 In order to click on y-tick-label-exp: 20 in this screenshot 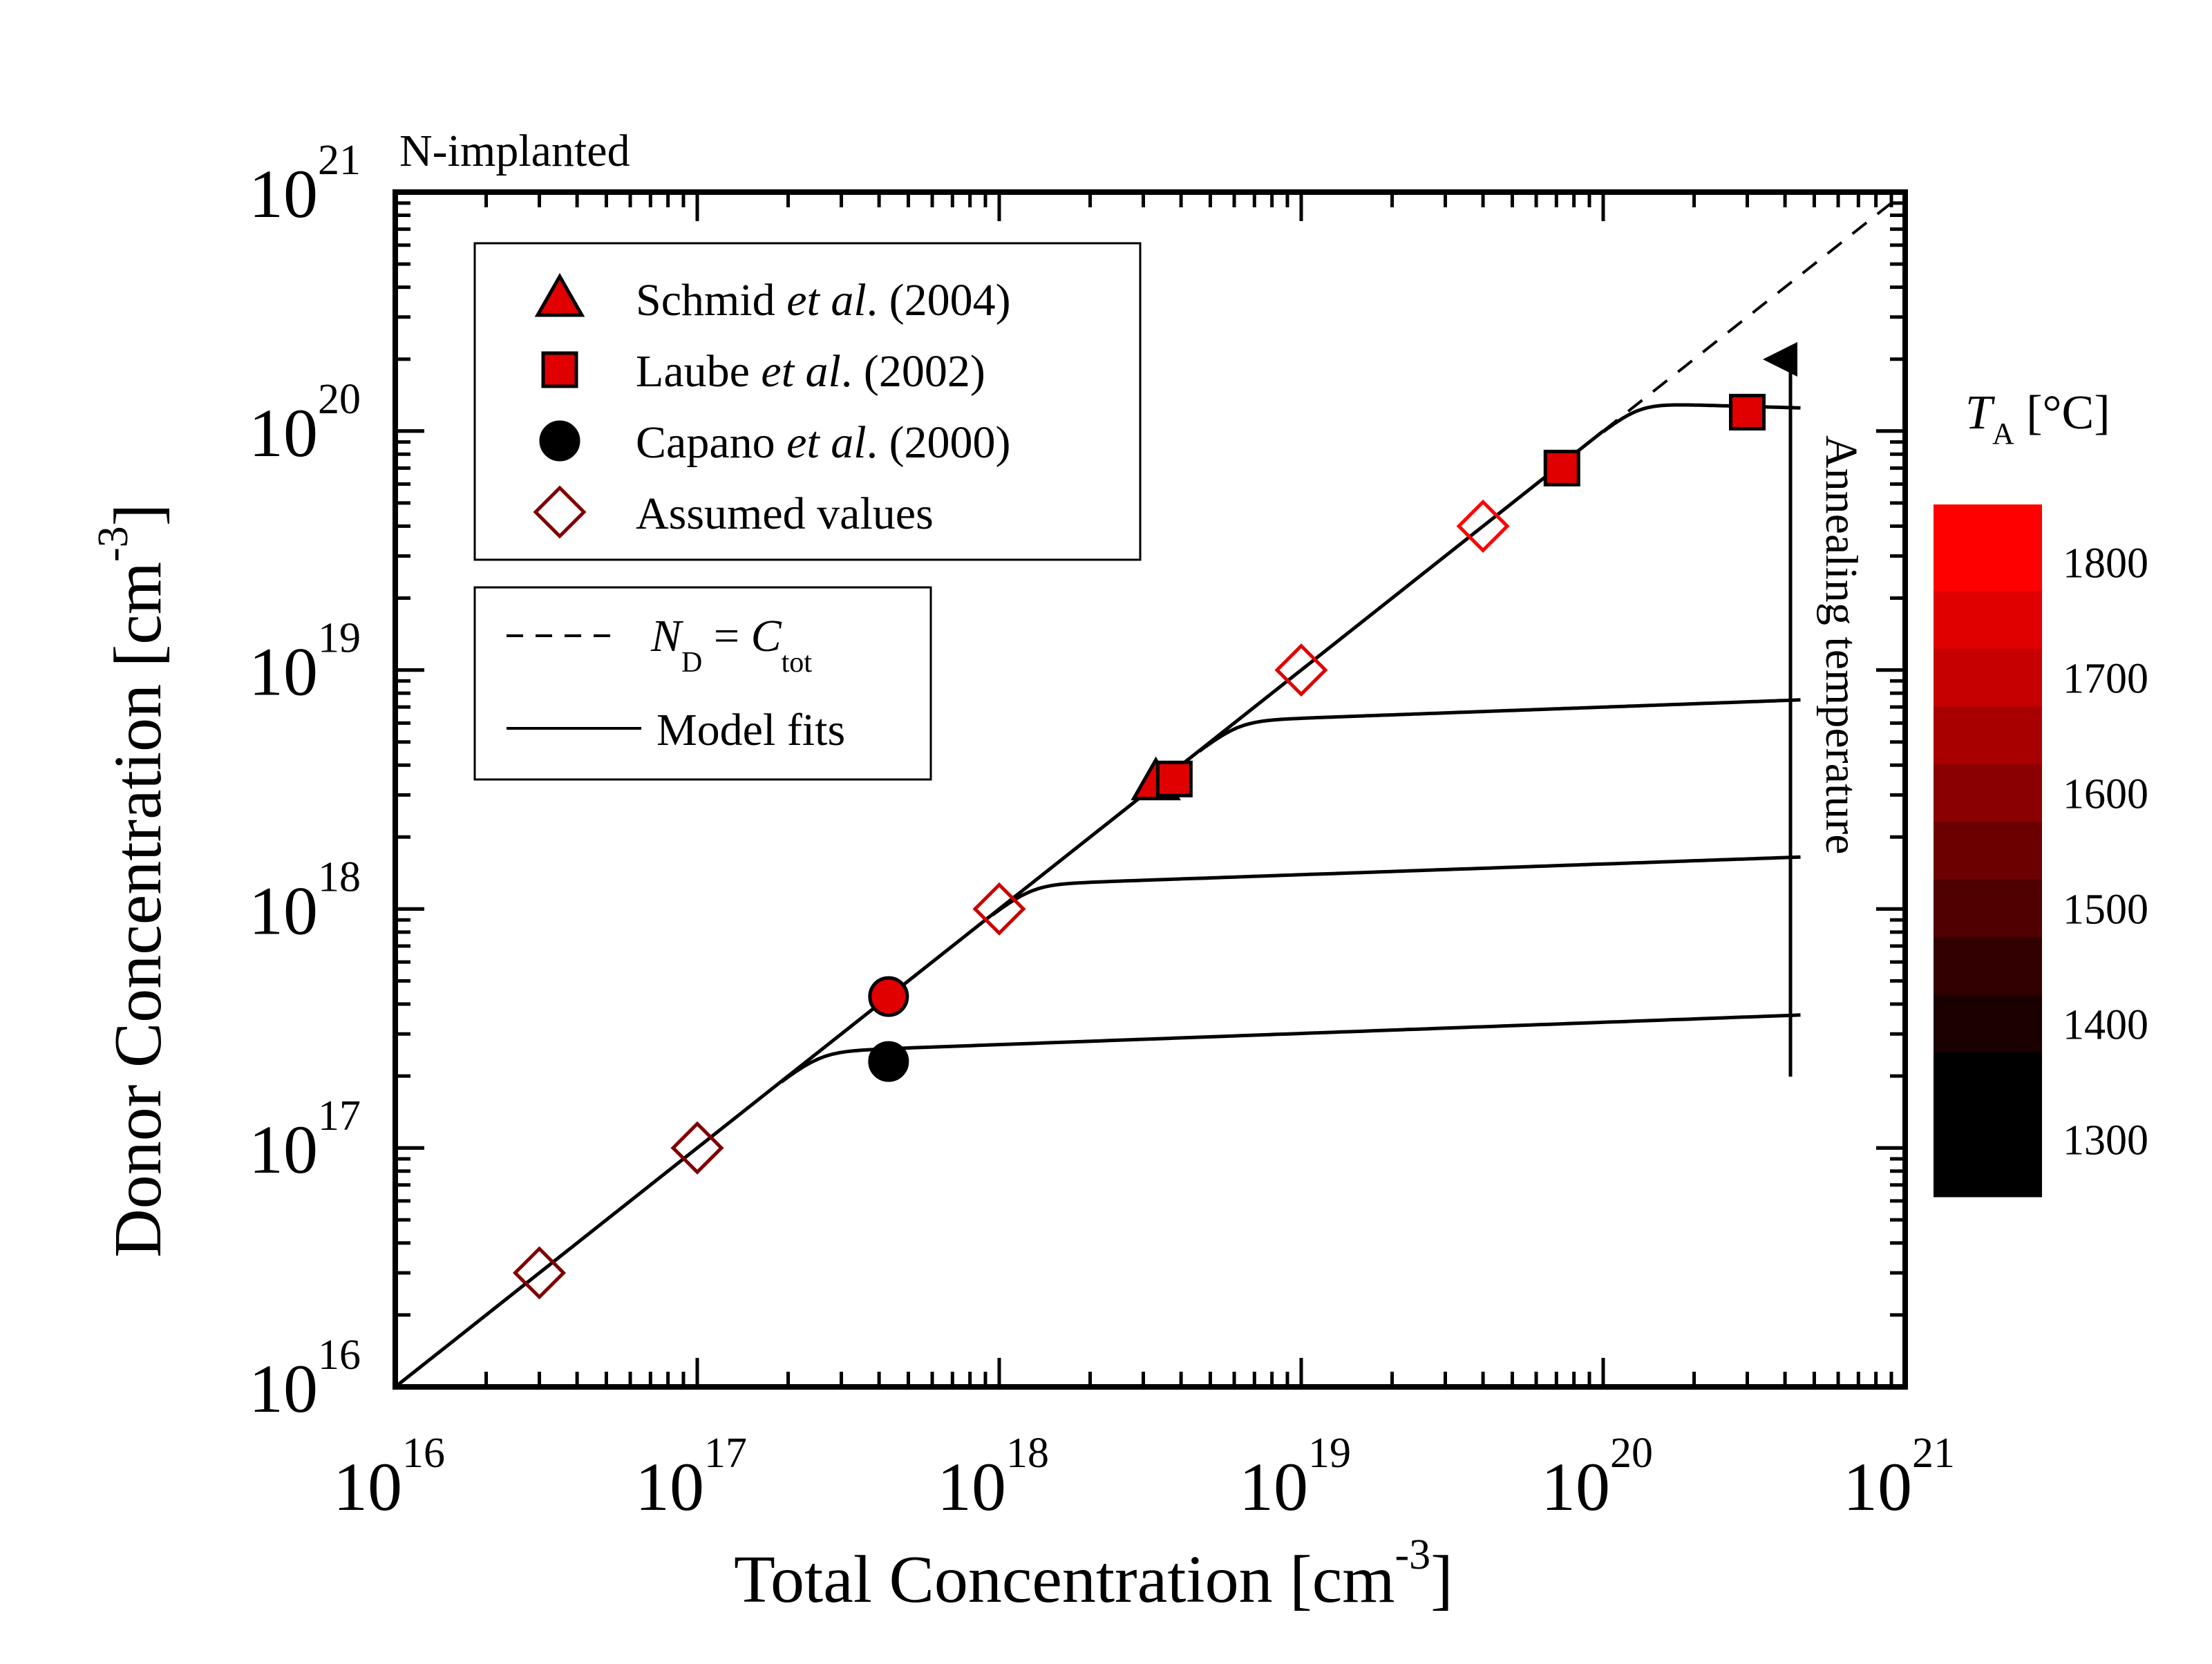, I will do `click(339, 399)`.